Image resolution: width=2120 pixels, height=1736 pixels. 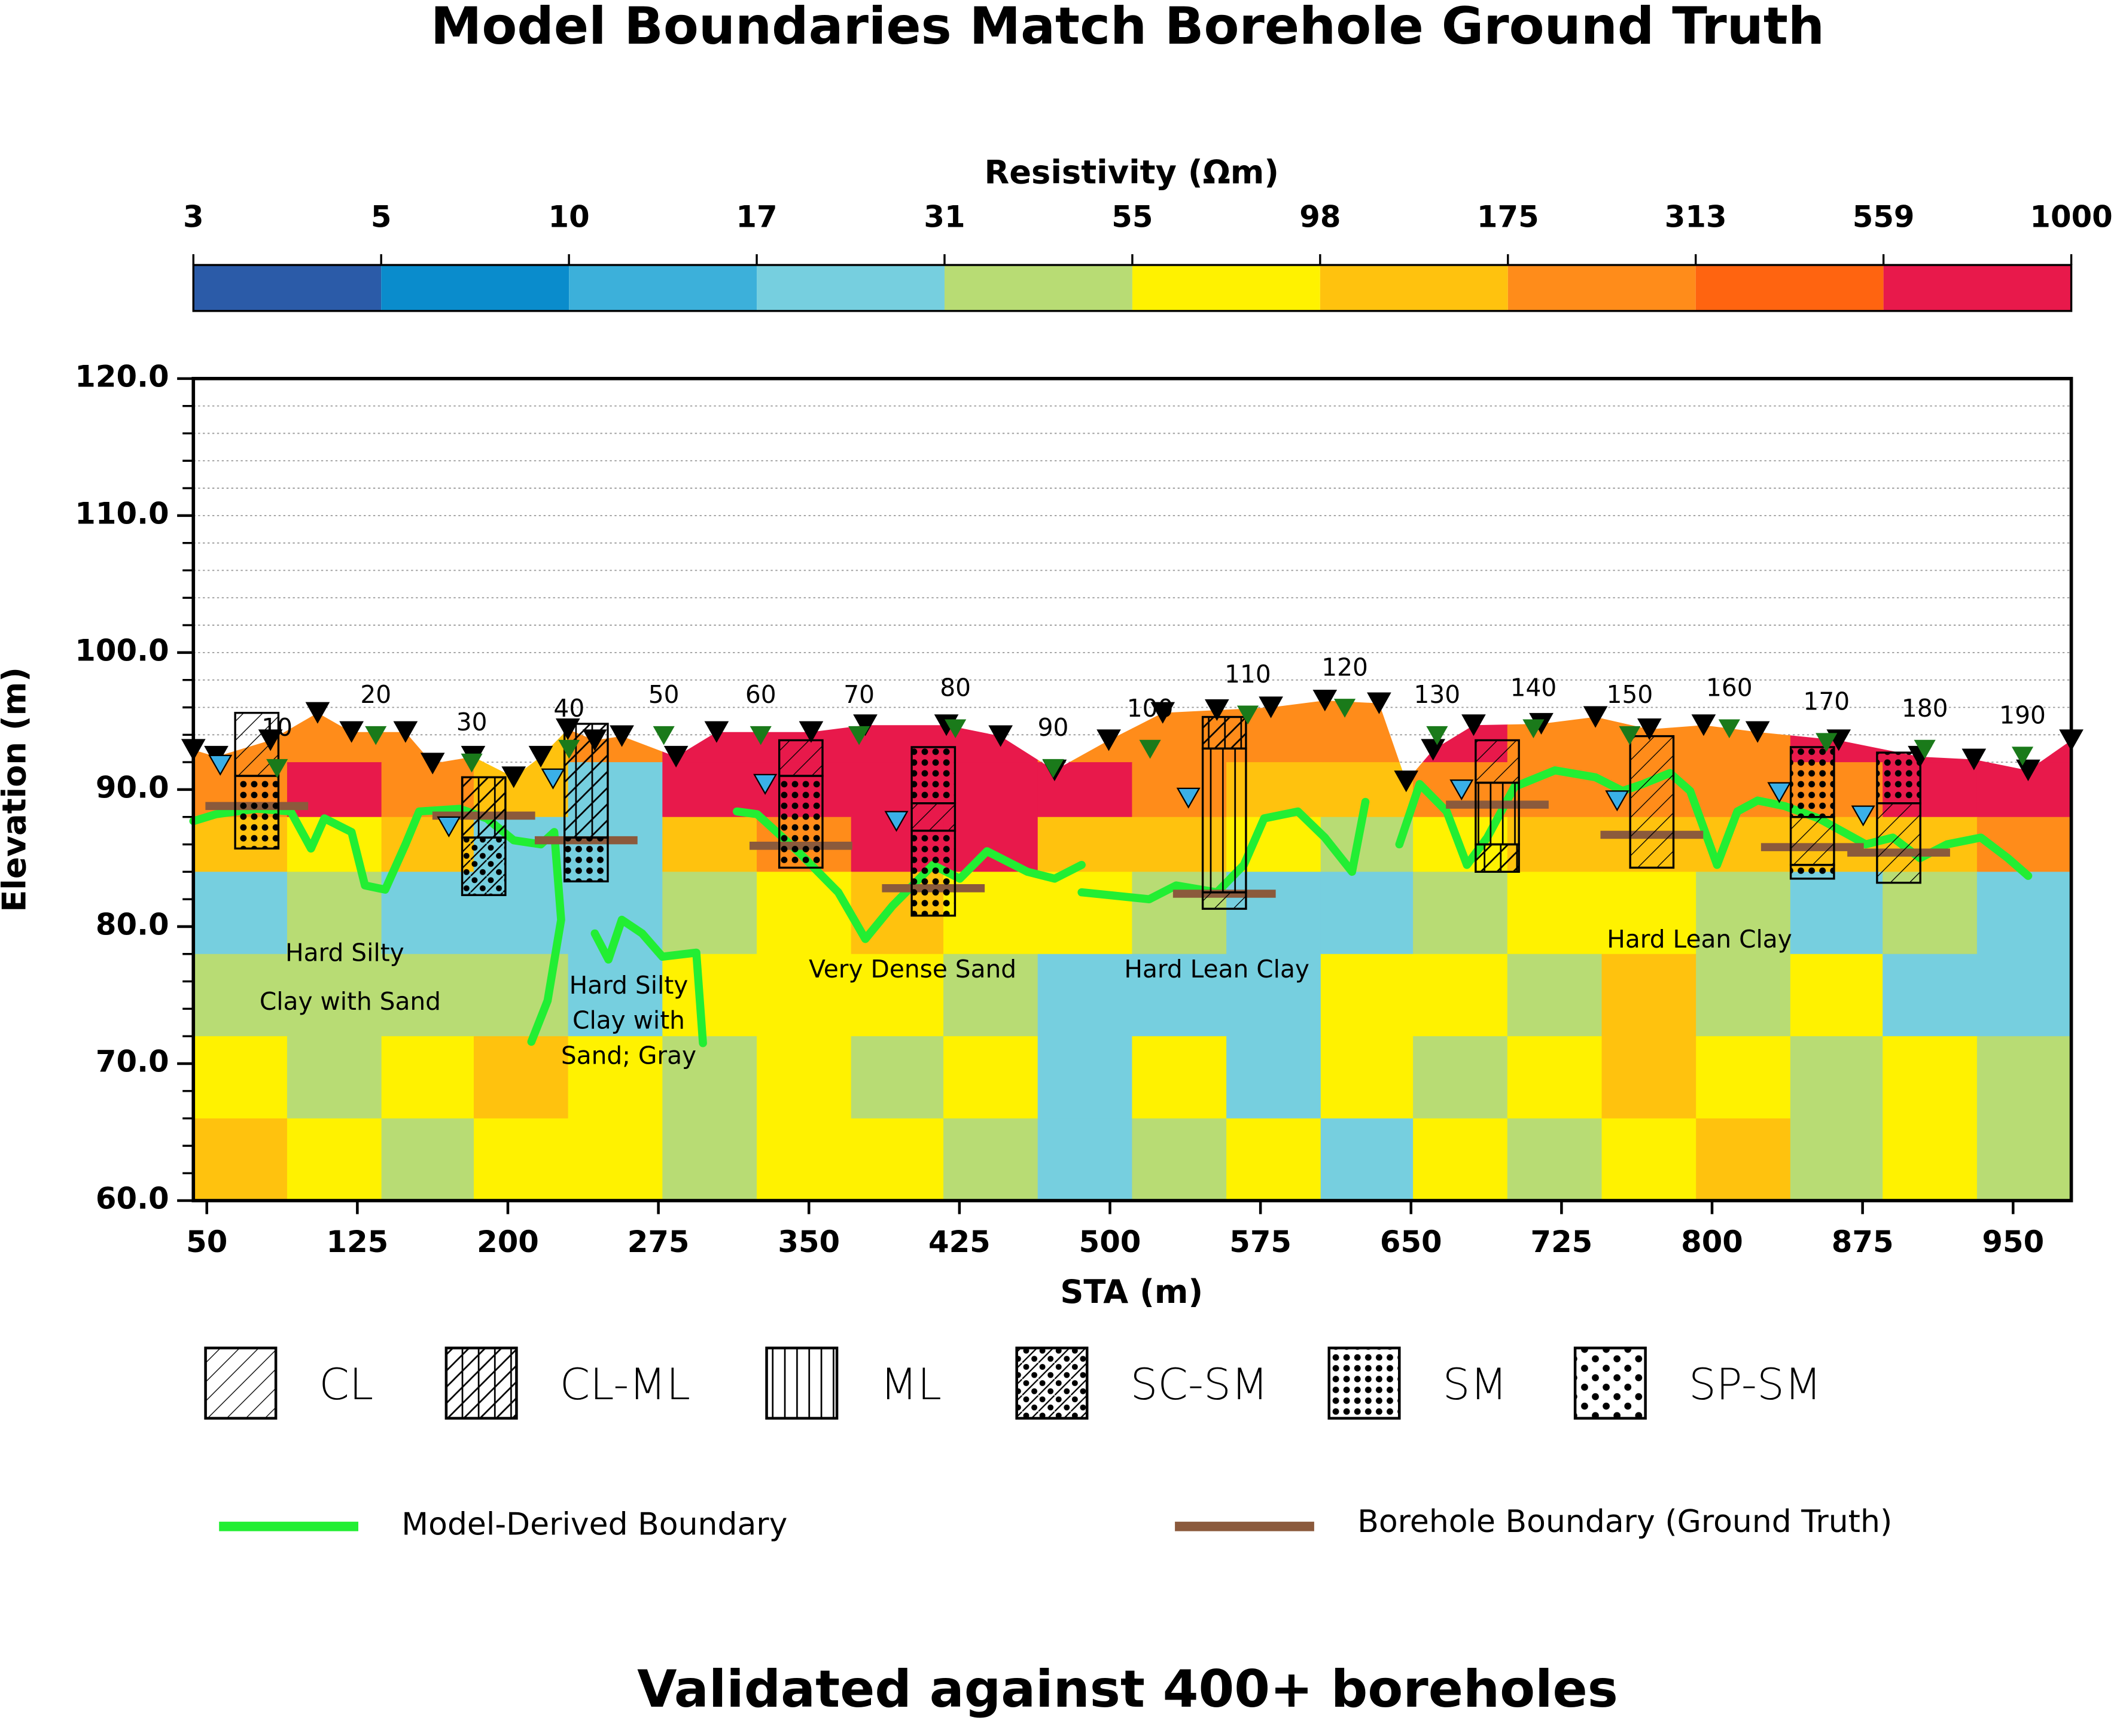 What do you see at coordinates (760, 695) in the screenshot?
I see `station-label: 60` at bounding box center [760, 695].